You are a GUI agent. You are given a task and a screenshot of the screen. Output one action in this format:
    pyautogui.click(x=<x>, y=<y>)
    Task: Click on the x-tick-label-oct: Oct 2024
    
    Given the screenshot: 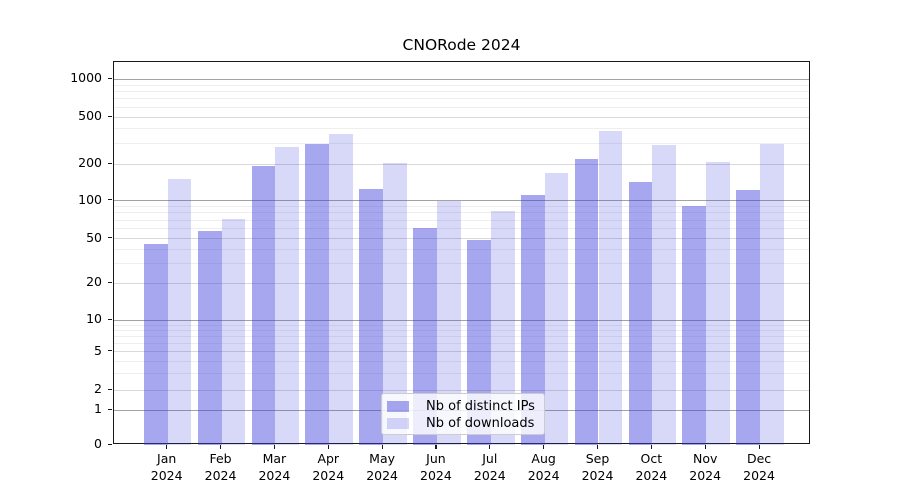 What is the action you would take?
    pyautogui.click(x=651, y=467)
    